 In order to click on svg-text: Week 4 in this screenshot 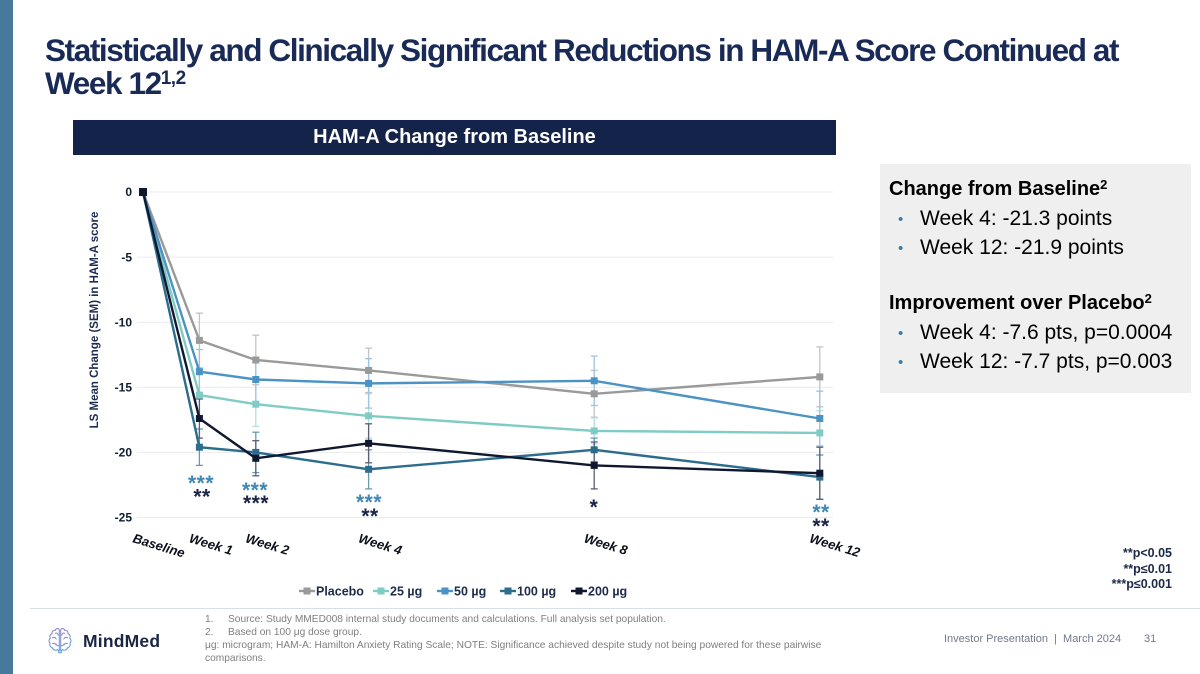, I will do `click(381, 545)`.